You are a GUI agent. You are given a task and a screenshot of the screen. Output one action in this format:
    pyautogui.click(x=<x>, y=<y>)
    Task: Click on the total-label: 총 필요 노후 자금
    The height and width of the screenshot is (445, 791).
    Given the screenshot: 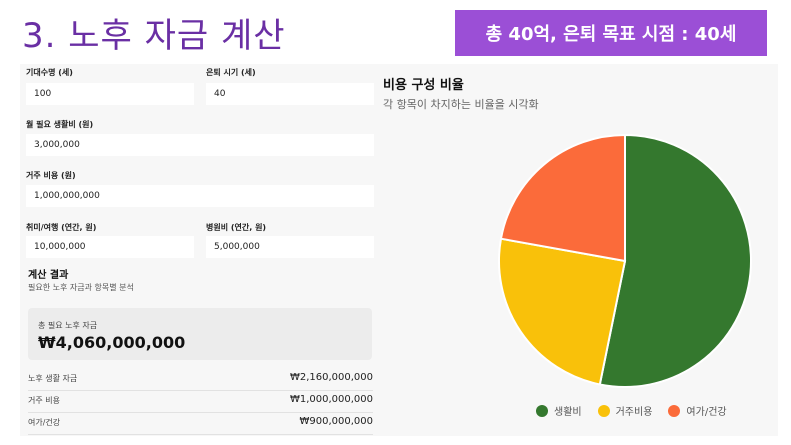 What is the action you would take?
    pyautogui.click(x=68, y=325)
    